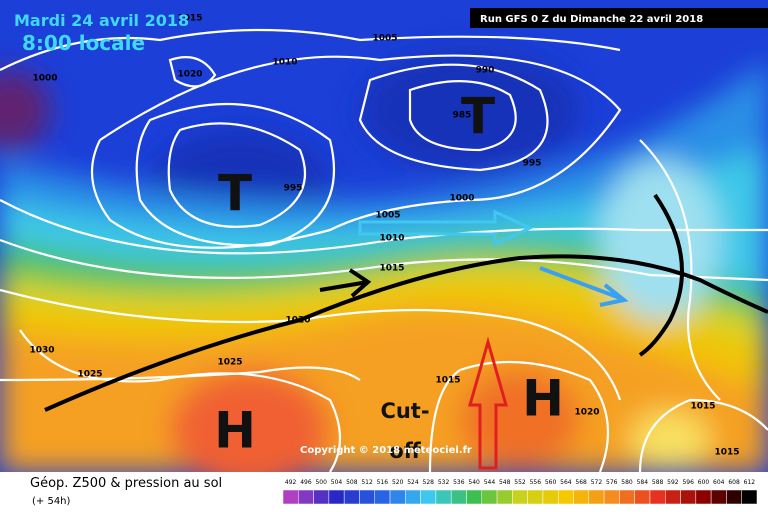 The height and width of the screenshot is (512, 768). I want to click on legend-title: Géop. Z500 & pression au sol, so click(126, 483).